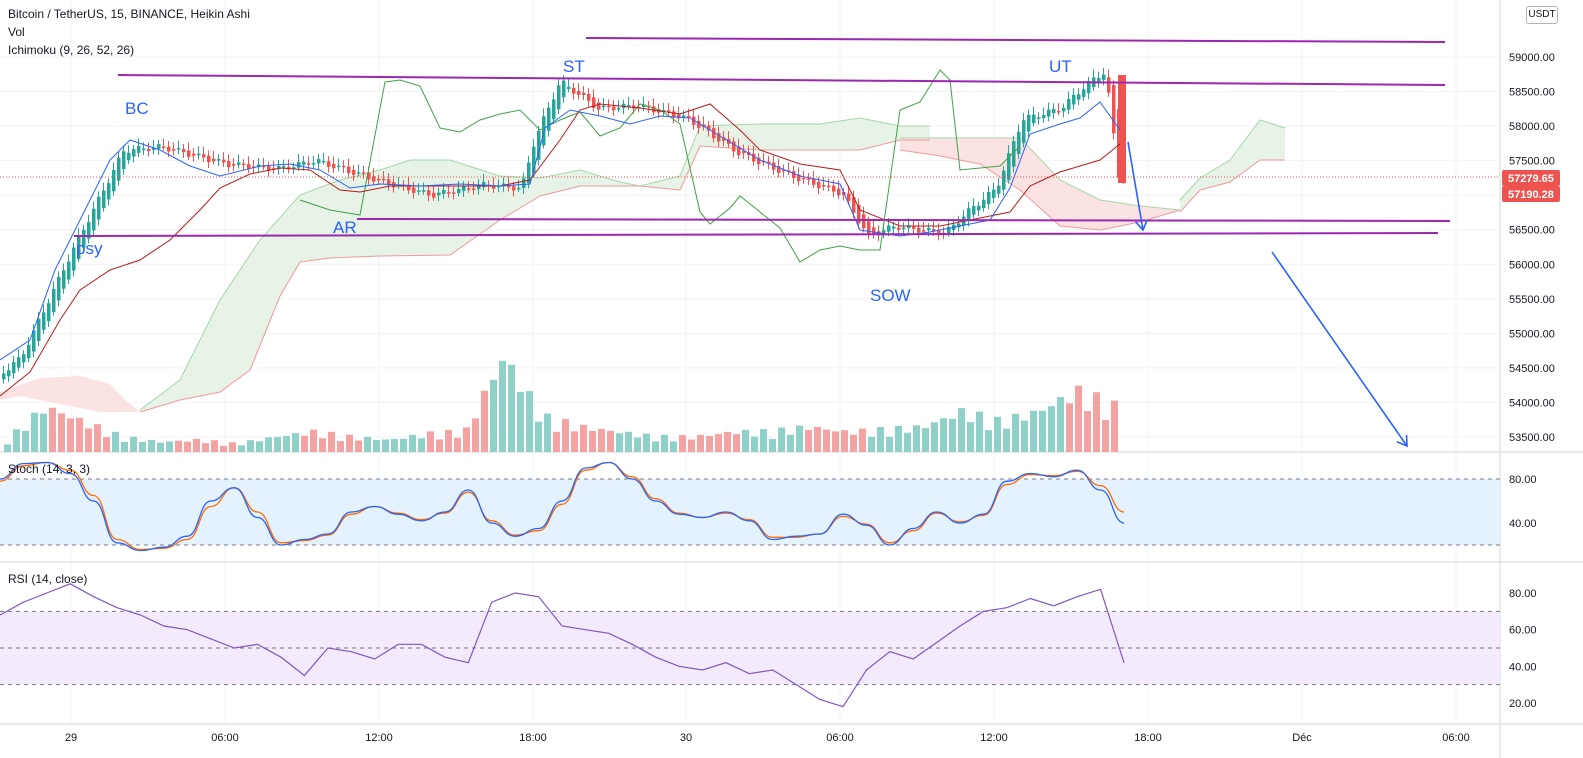  Describe the element at coordinates (1542, 15) in the screenshot. I see `currency-button: USDT` at that location.